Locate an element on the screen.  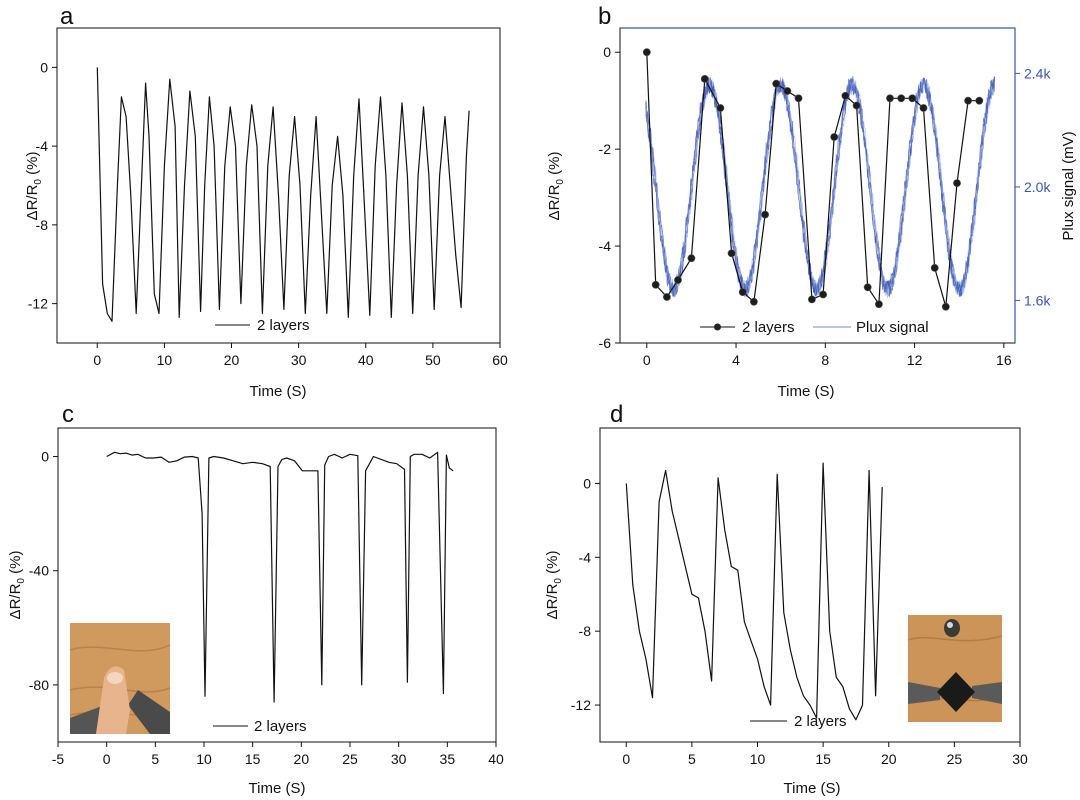
panel-d-y-tick-label-0: 0 is located at coordinates (587, 483).